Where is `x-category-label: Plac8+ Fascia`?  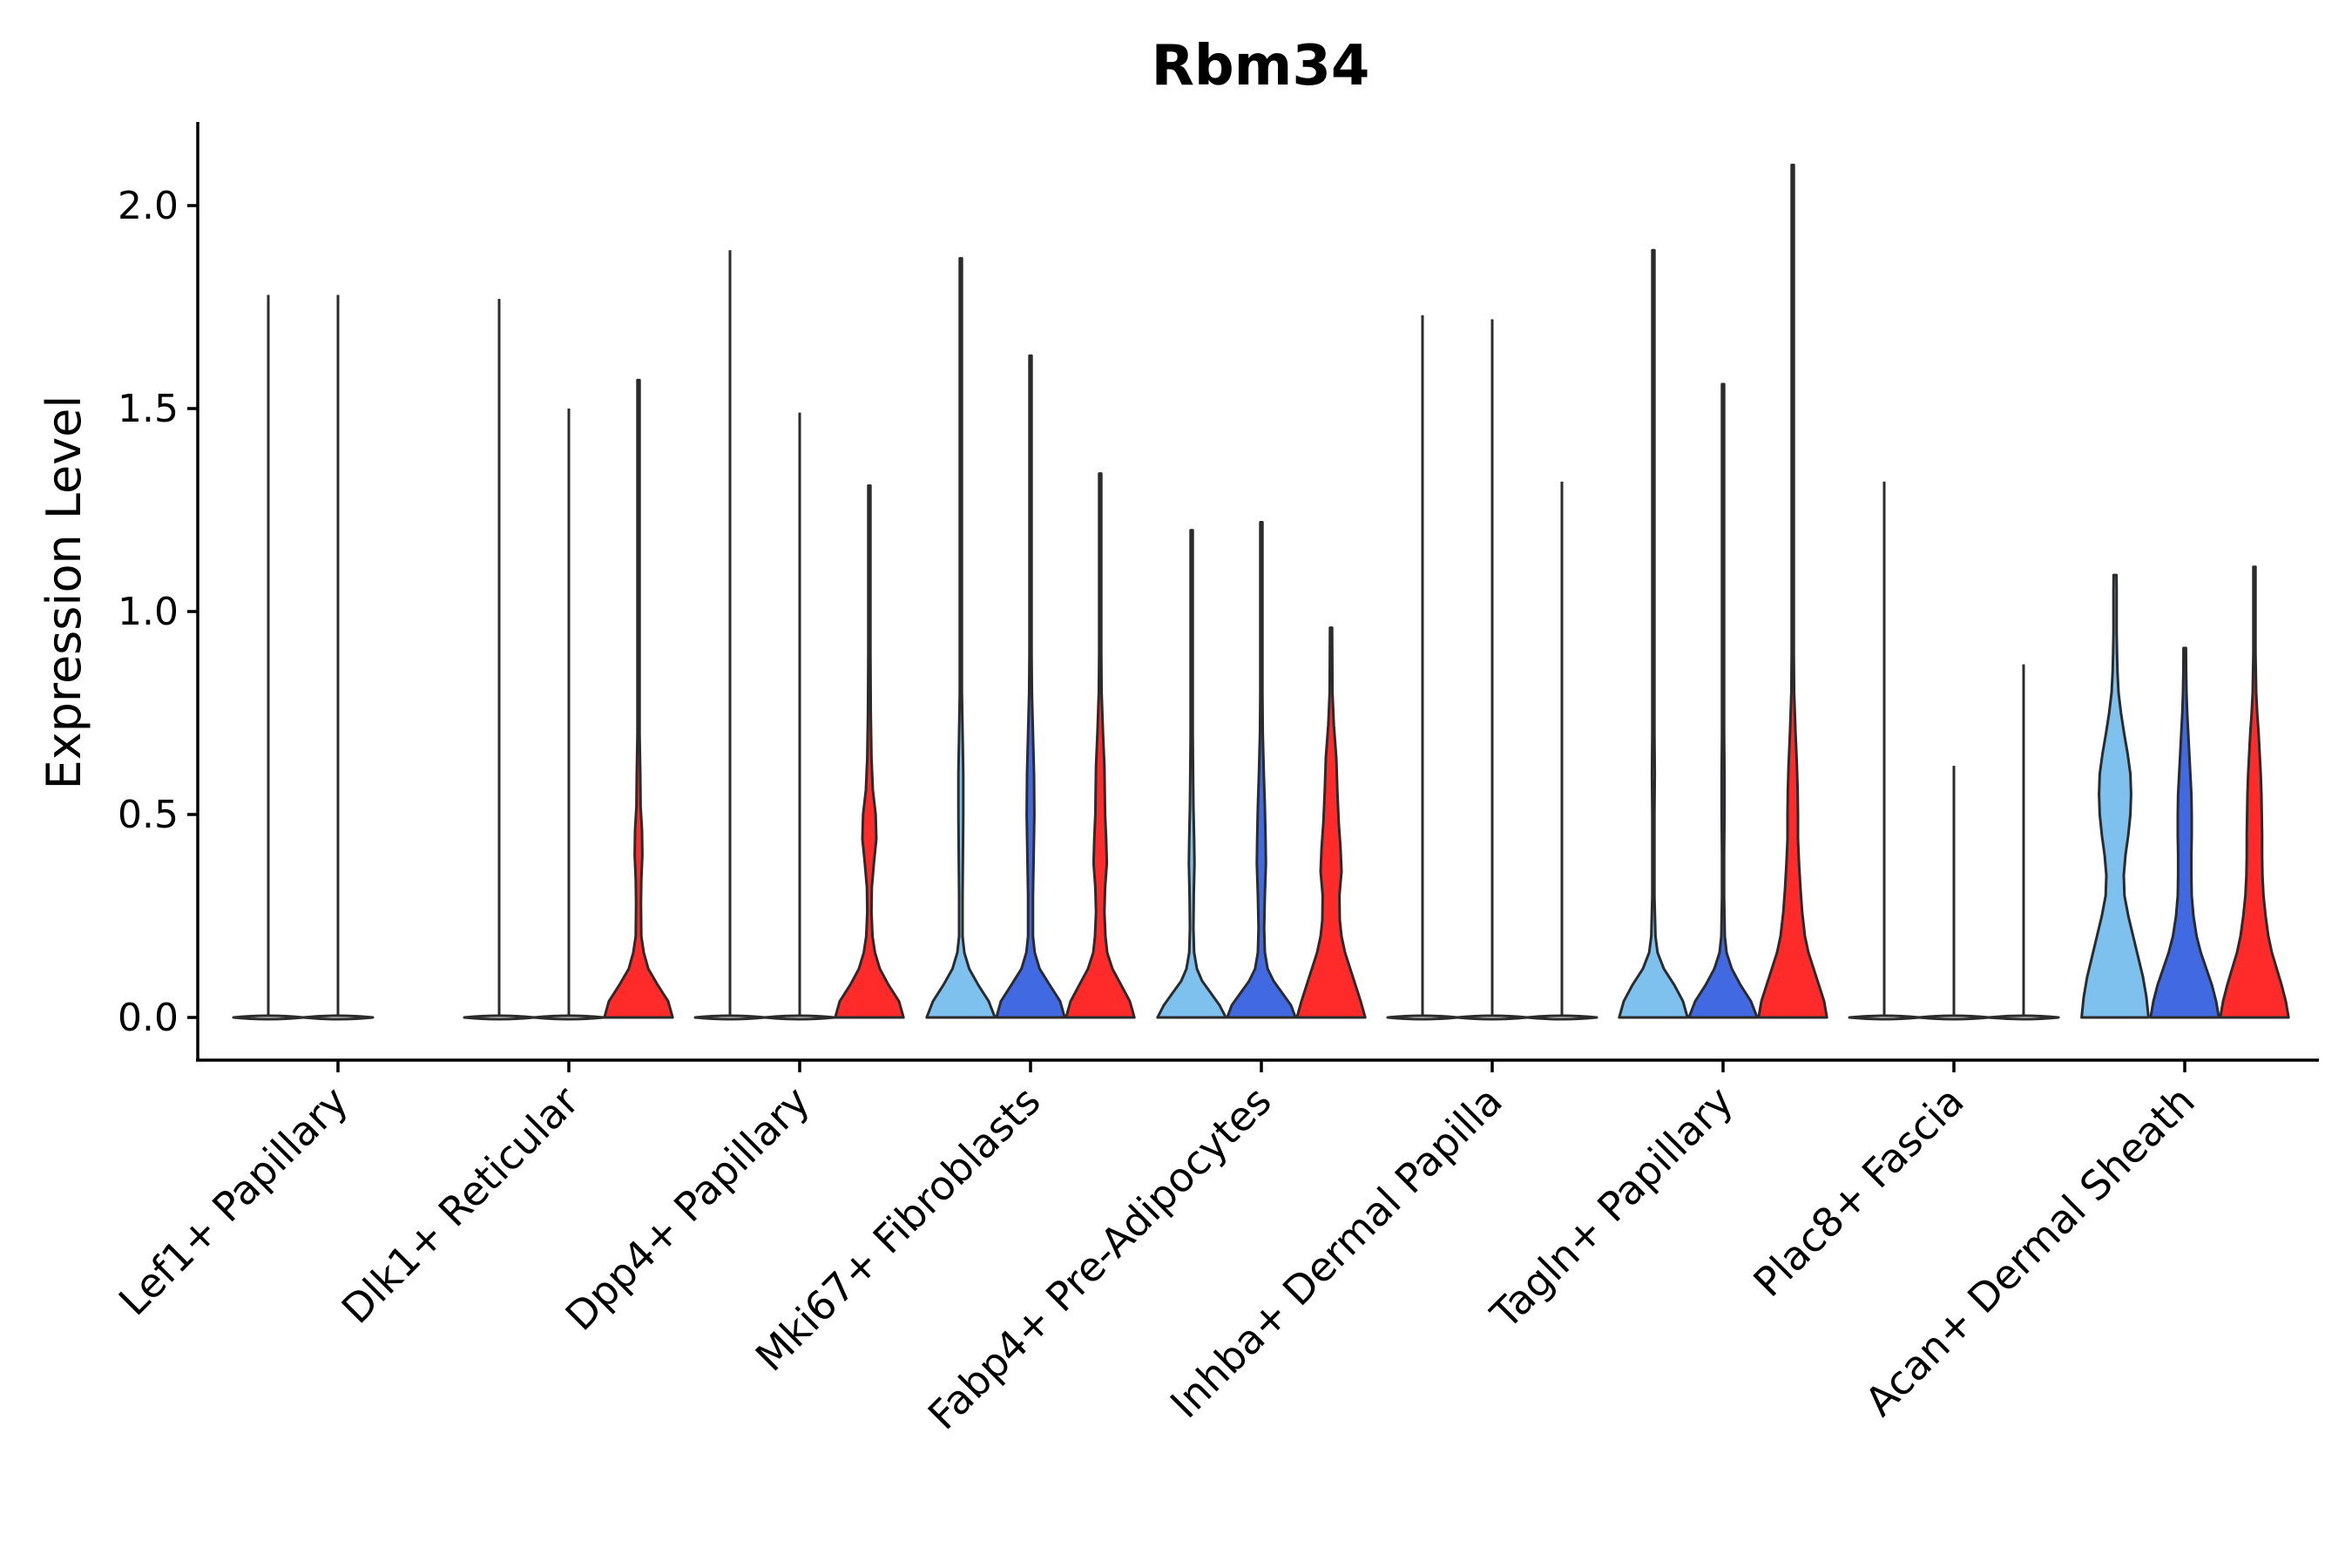
x-category-label: Plac8+ Fascia is located at coordinates (1858, 1192).